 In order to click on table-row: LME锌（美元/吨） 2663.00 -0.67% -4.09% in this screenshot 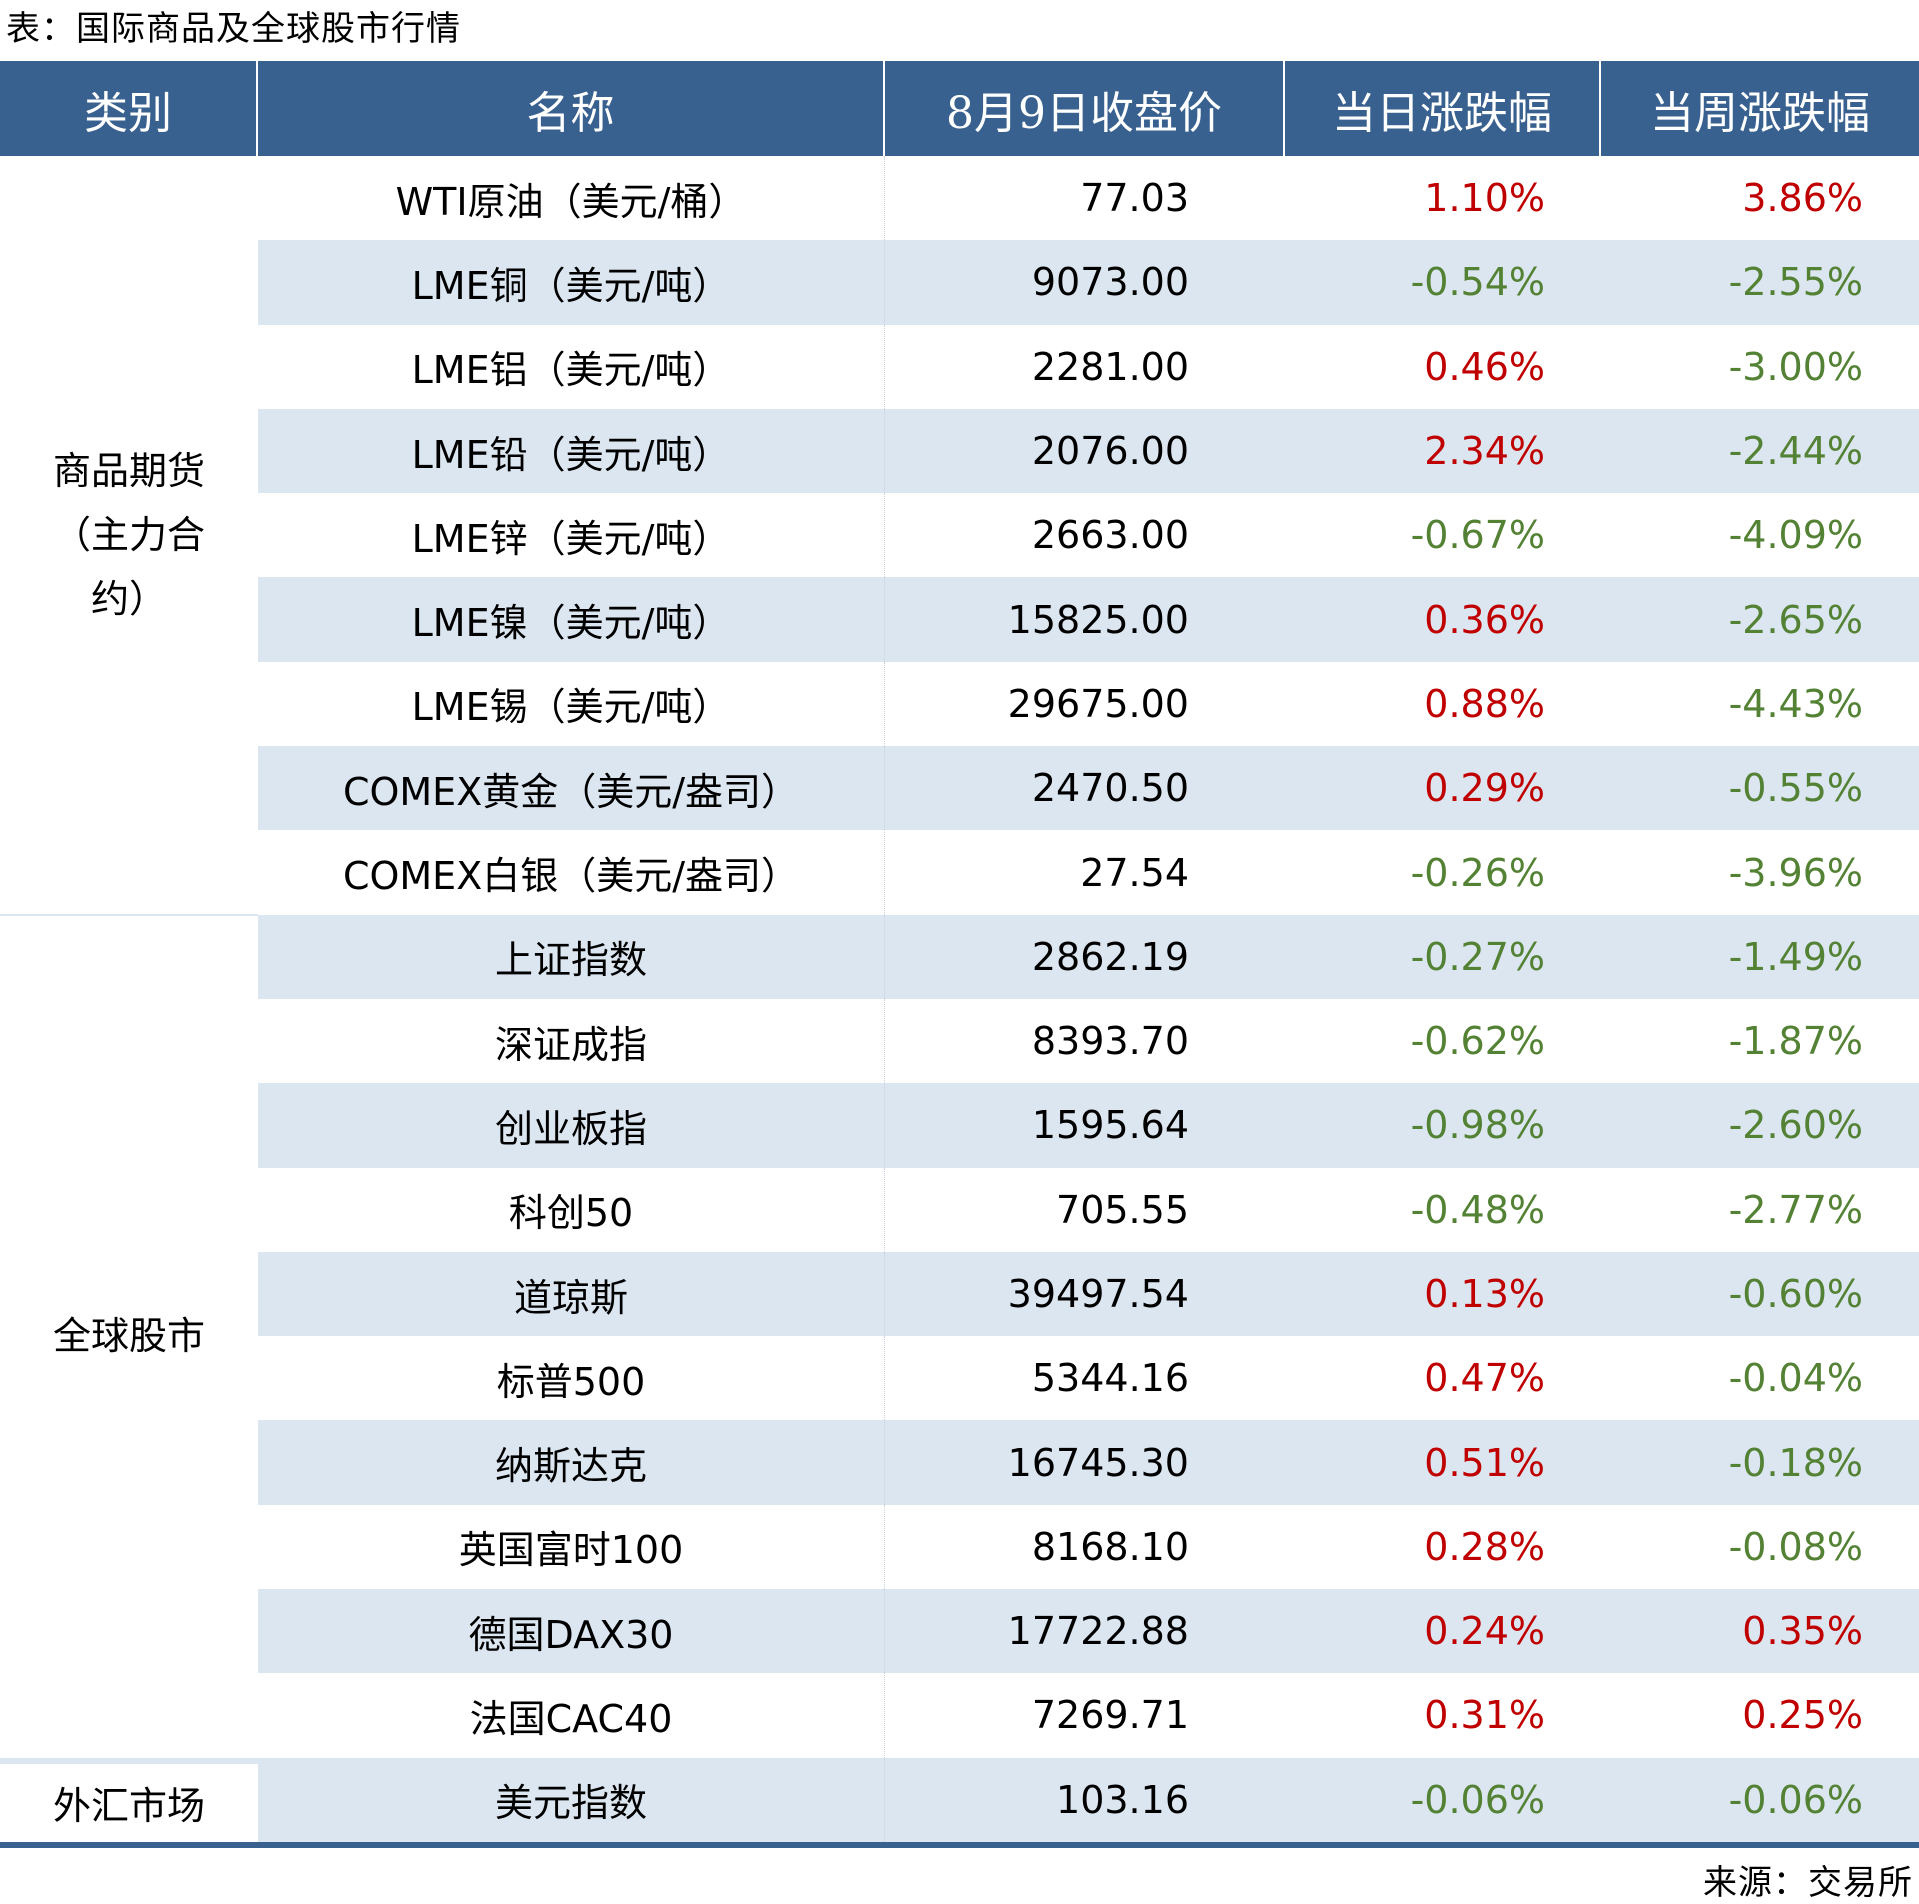, I will do `click(959, 535)`.